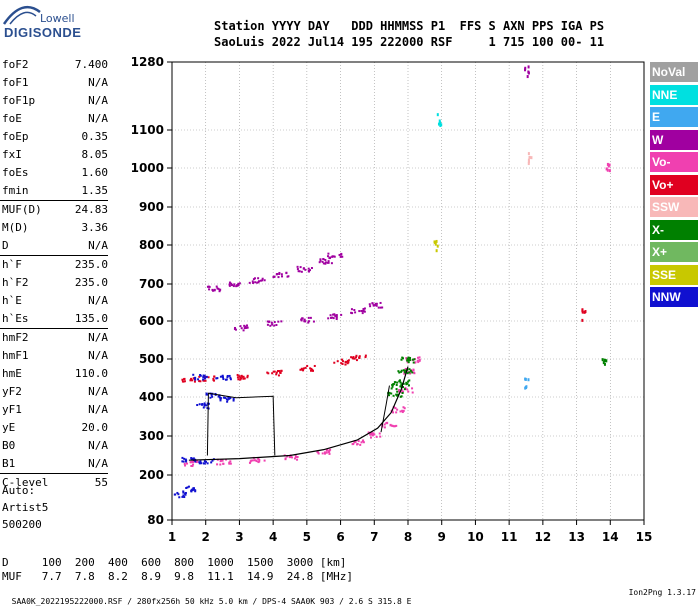 Image resolution: width=700 pixels, height=615 pixels. Describe the element at coordinates (57, 18) in the screenshot. I see `logo-line1: Lowell` at that location.